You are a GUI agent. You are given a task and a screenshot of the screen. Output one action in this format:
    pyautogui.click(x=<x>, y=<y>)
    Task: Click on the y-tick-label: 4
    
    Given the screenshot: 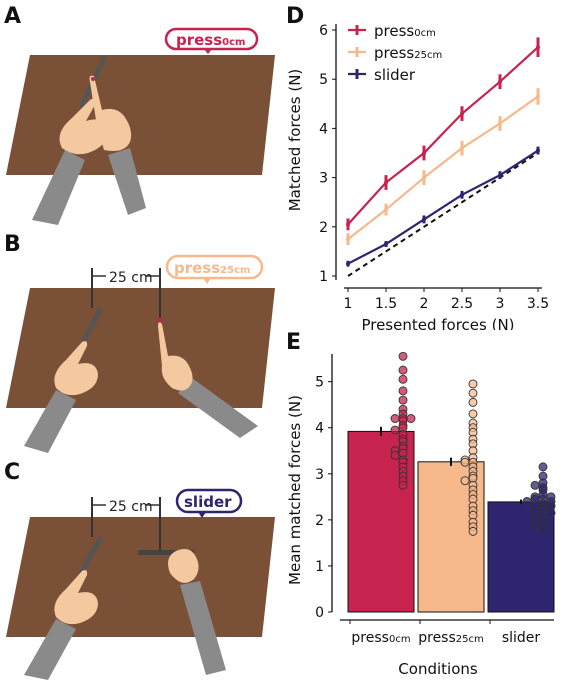 What is the action you would take?
    pyautogui.click(x=323, y=129)
    